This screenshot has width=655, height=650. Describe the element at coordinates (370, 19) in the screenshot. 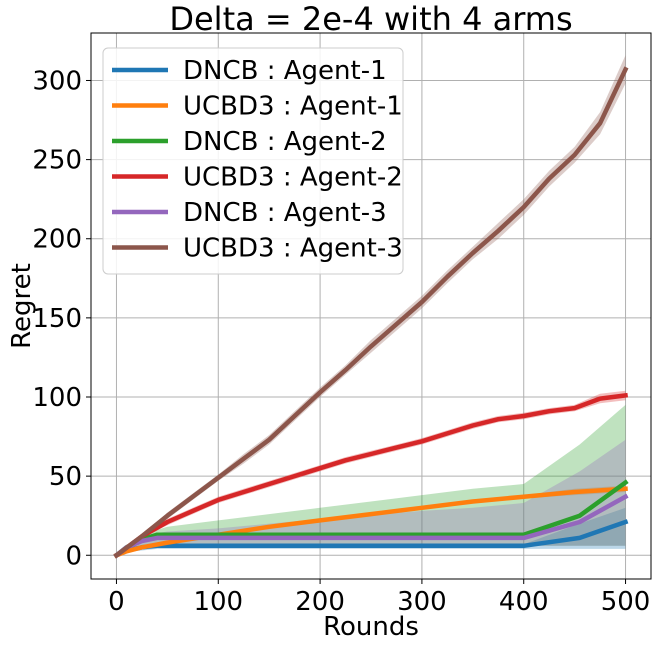

I see `chart-title: Delta = 2e-4 with 4 arms` at that location.